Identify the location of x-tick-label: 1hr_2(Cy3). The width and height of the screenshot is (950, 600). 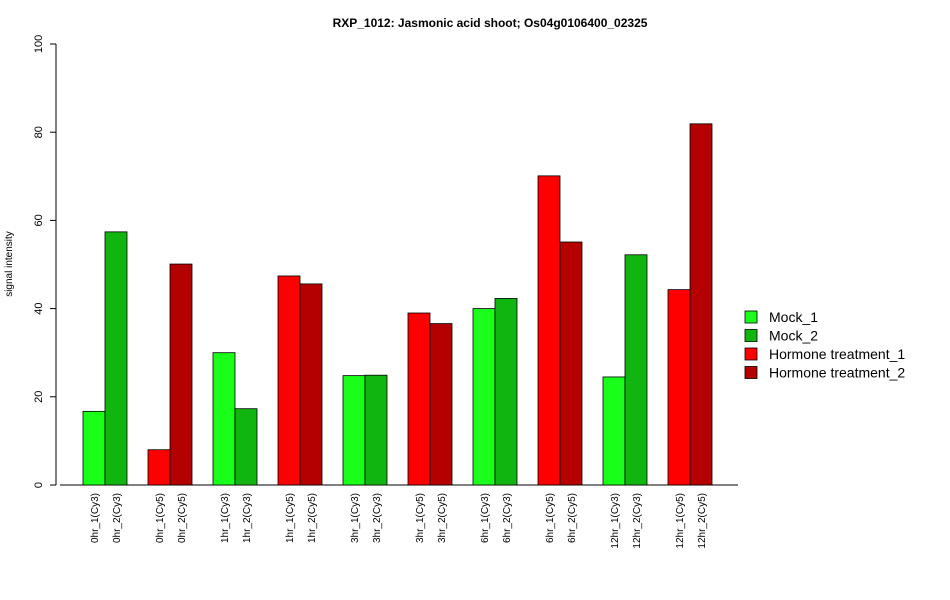
(247, 518).